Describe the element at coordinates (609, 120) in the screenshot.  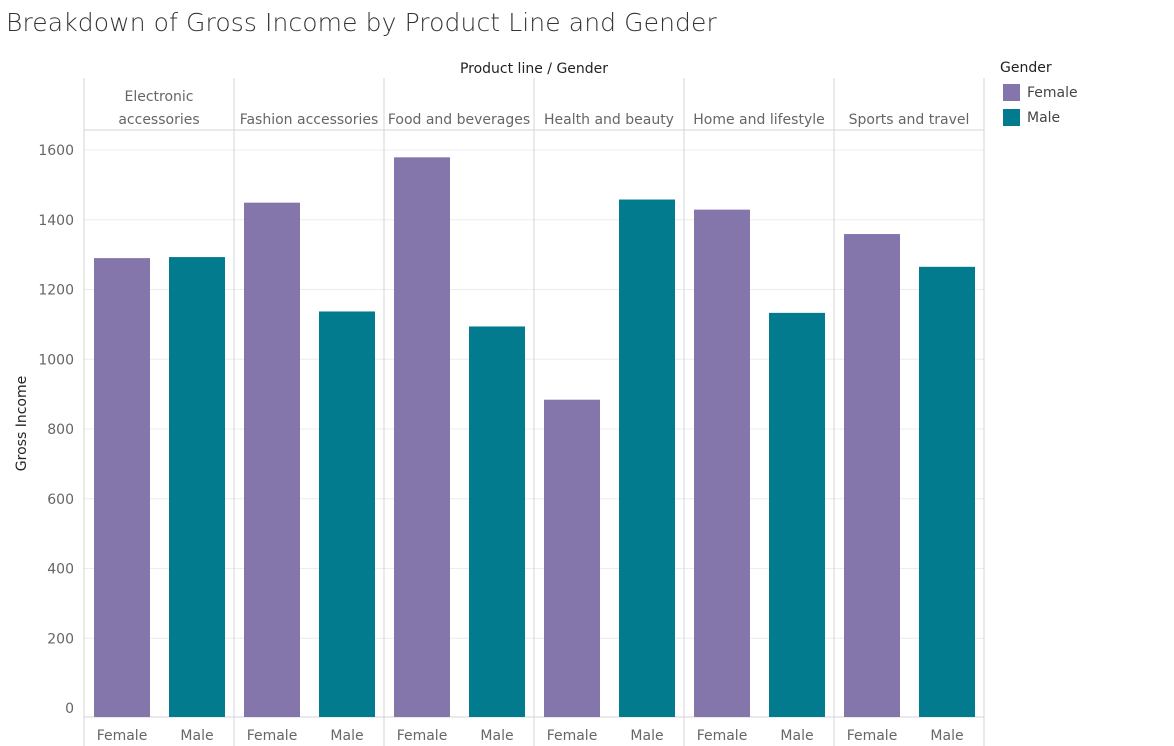
I see `category-label: Health and beauty` at that location.